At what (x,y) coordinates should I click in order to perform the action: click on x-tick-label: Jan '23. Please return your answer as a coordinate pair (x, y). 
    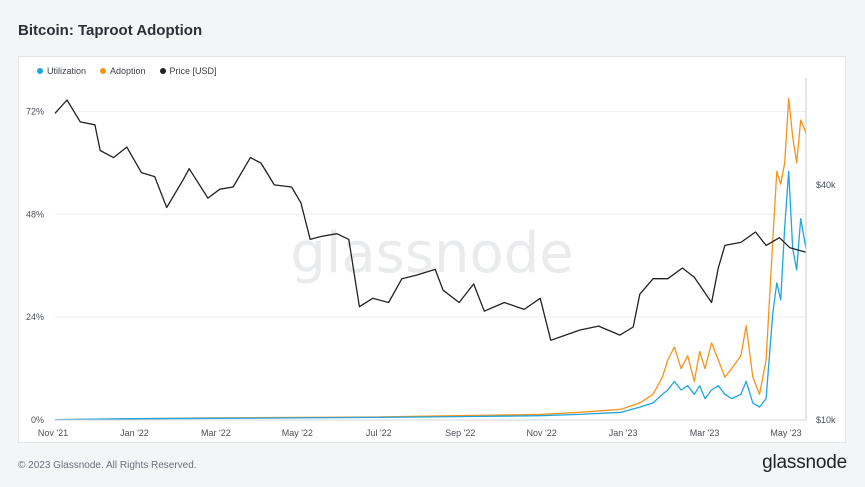
    Looking at the image, I should click on (623, 433).